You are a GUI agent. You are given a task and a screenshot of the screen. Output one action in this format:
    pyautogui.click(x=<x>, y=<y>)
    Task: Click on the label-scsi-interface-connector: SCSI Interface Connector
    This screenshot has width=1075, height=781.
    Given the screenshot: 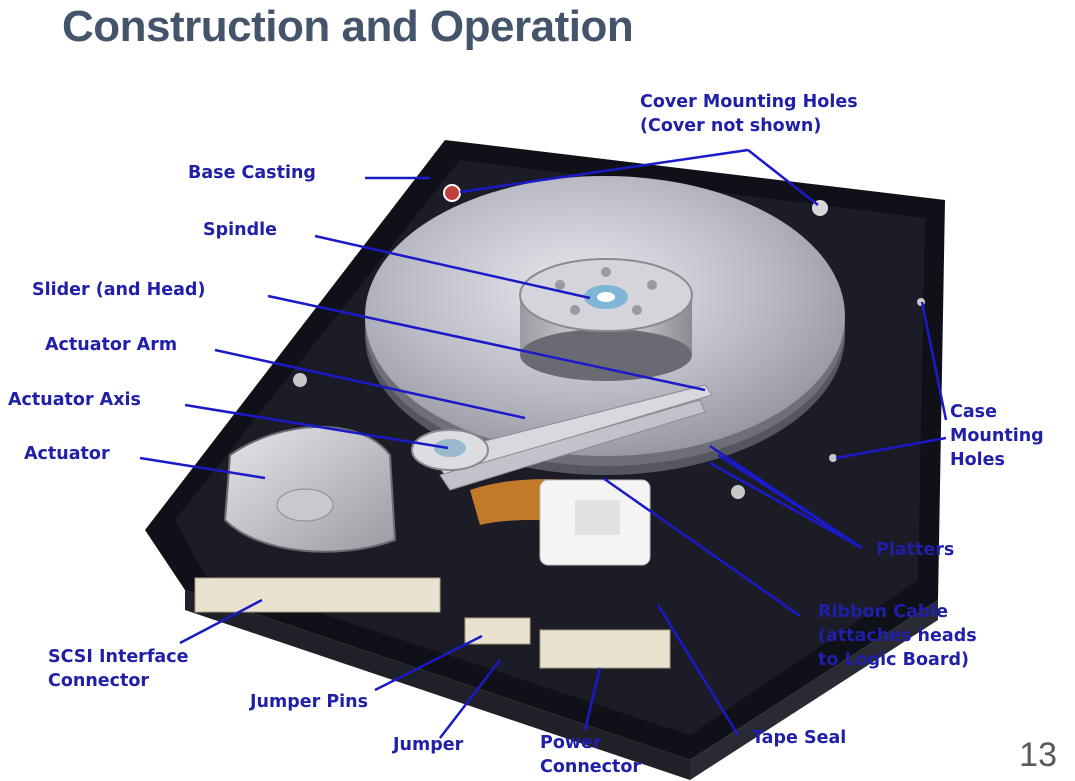 What is the action you would take?
    pyautogui.click(x=118, y=669)
    